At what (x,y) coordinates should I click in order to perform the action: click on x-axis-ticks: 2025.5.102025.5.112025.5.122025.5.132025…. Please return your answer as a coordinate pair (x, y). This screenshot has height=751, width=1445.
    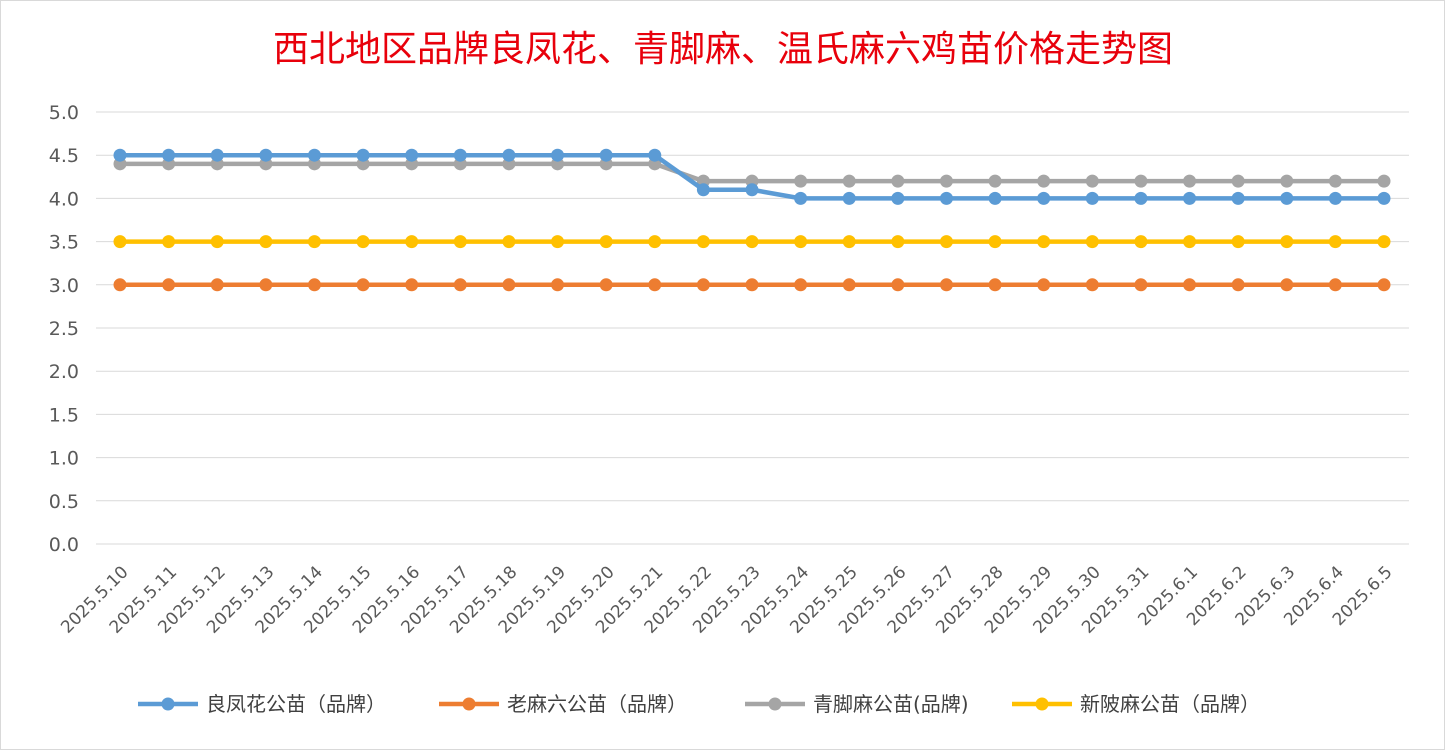
    Looking at the image, I should click on (726, 599).